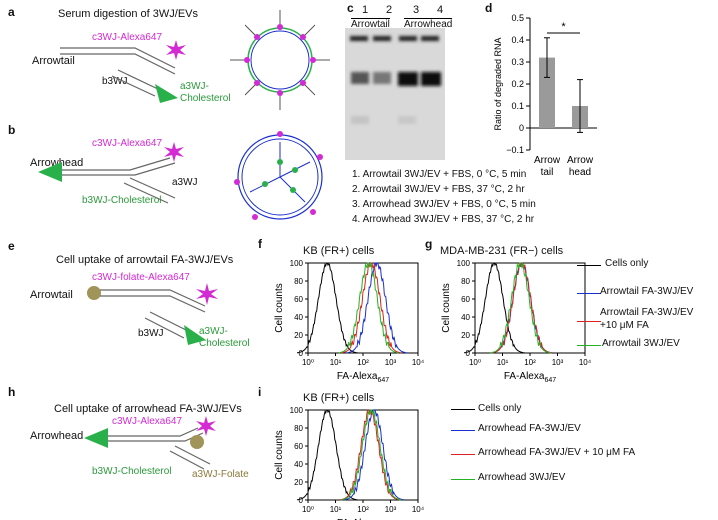 The height and width of the screenshot is (520, 718). What do you see at coordinates (463, 454) in the screenshot?
I see `legend-swatch-arrowhead-fa-free` at bounding box center [463, 454].